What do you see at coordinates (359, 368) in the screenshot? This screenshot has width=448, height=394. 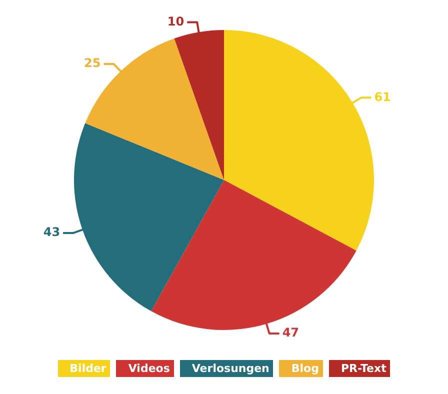 I see `legend-label: PR-Text` at bounding box center [359, 368].